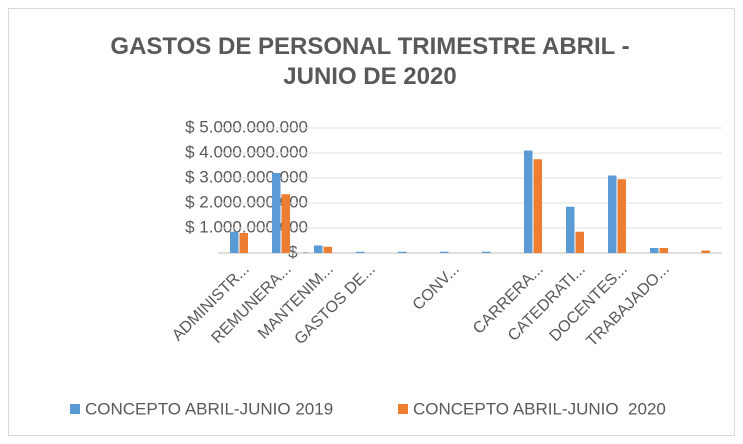  Describe the element at coordinates (246, 151) in the screenshot. I see `y-tick-label: $ 4.000.000.000` at that location.